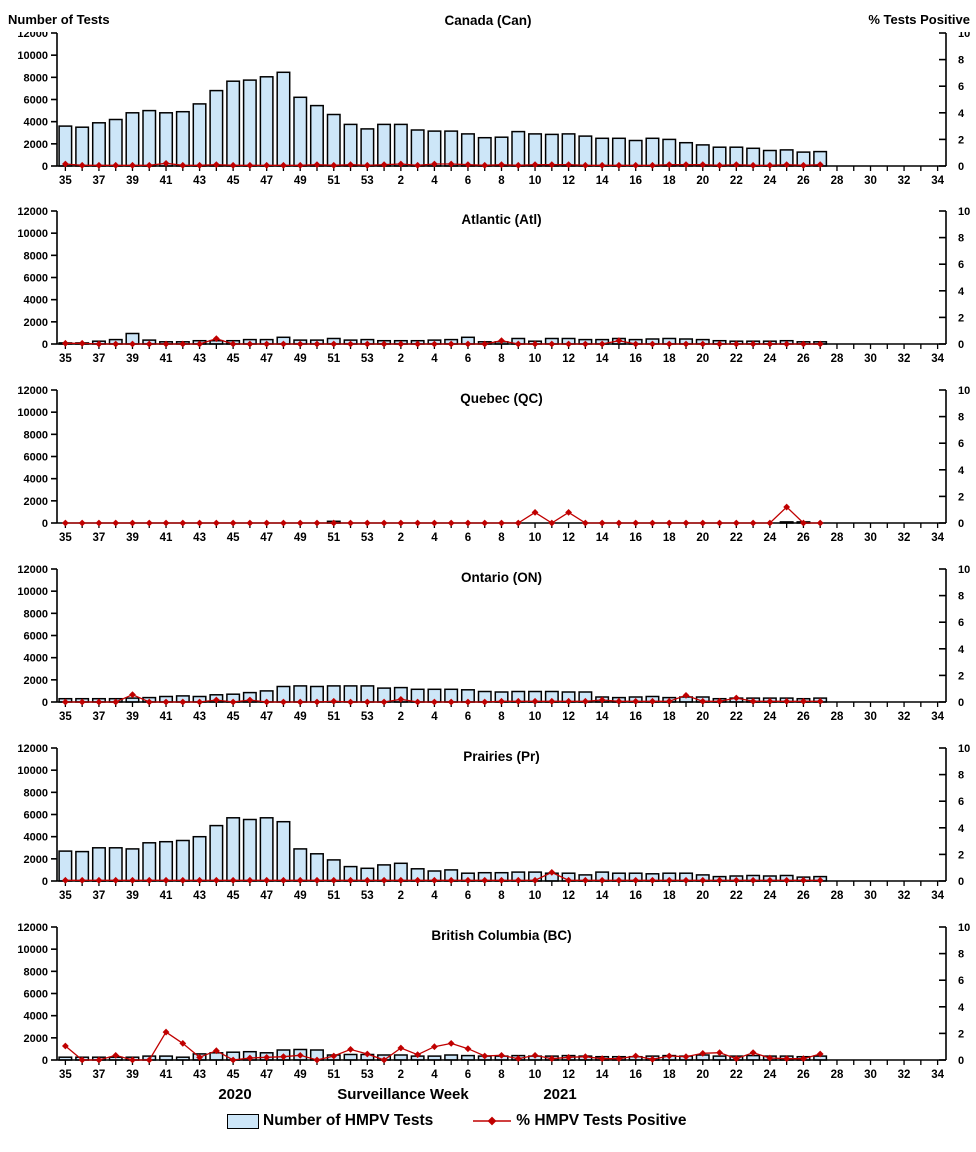  What do you see at coordinates (166, 717) in the screenshot?
I see `svg-text: 41` at bounding box center [166, 717].